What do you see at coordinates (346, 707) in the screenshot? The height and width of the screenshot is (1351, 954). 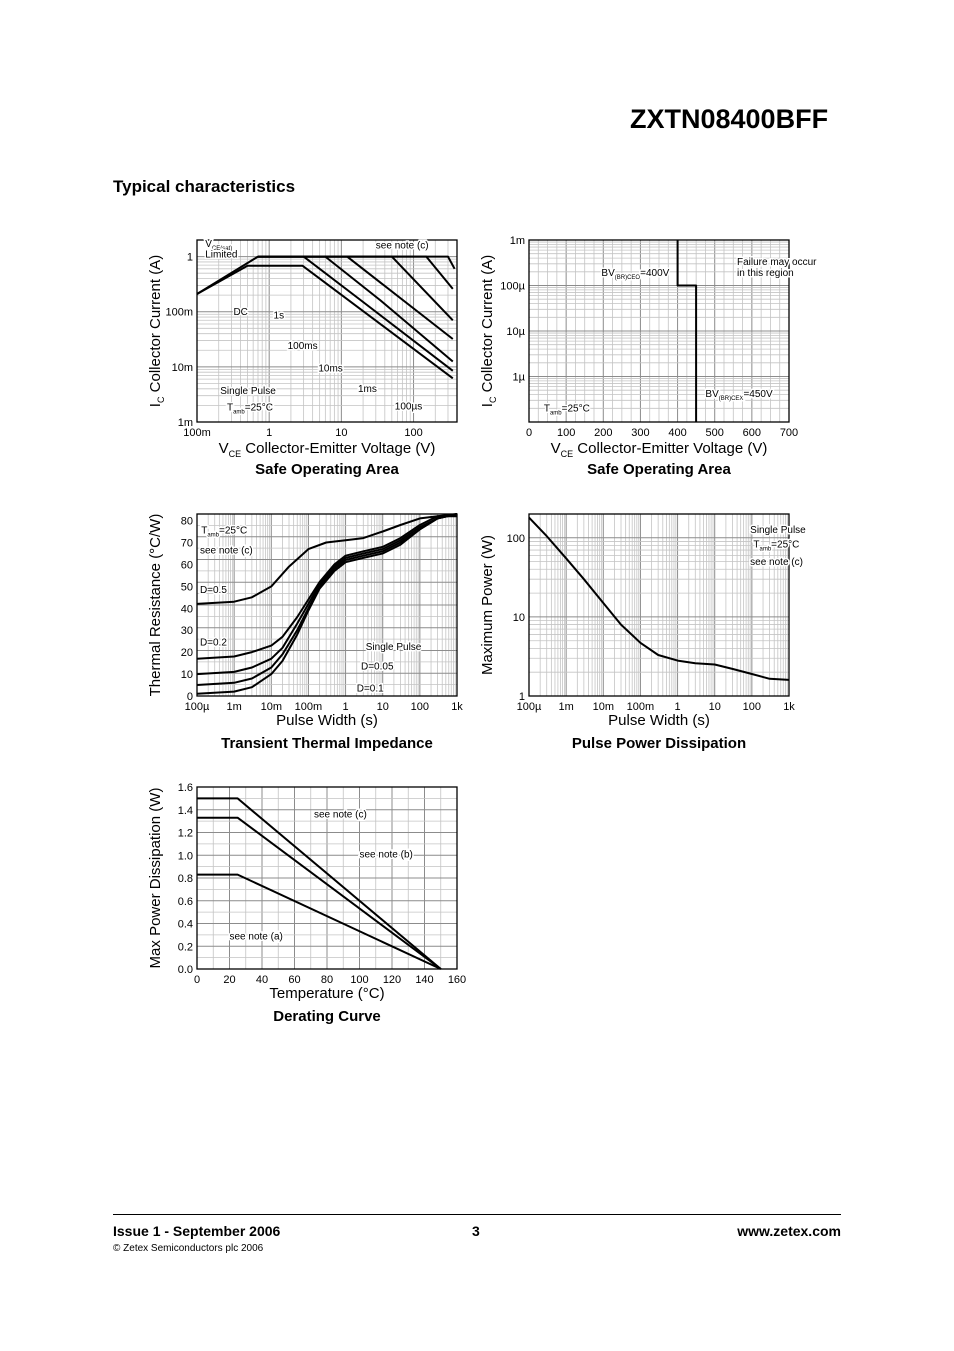 I see `thermal-xtick: 1` at bounding box center [346, 707].